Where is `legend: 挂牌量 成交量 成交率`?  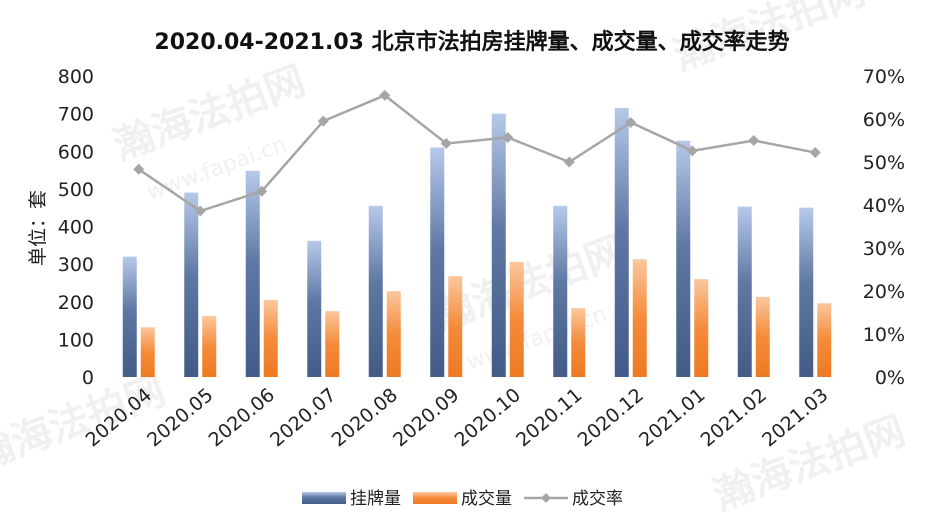 legend: 挂牌量 成交量 成交率 is located at coordinates (462, 499).